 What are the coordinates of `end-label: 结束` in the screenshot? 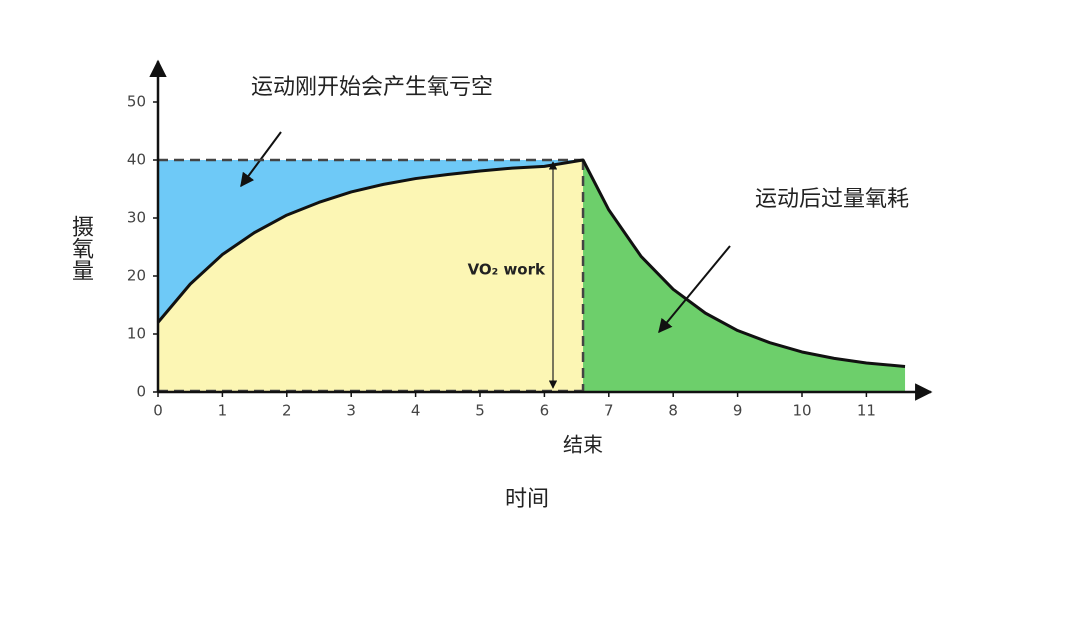 It's located at (583, 445).